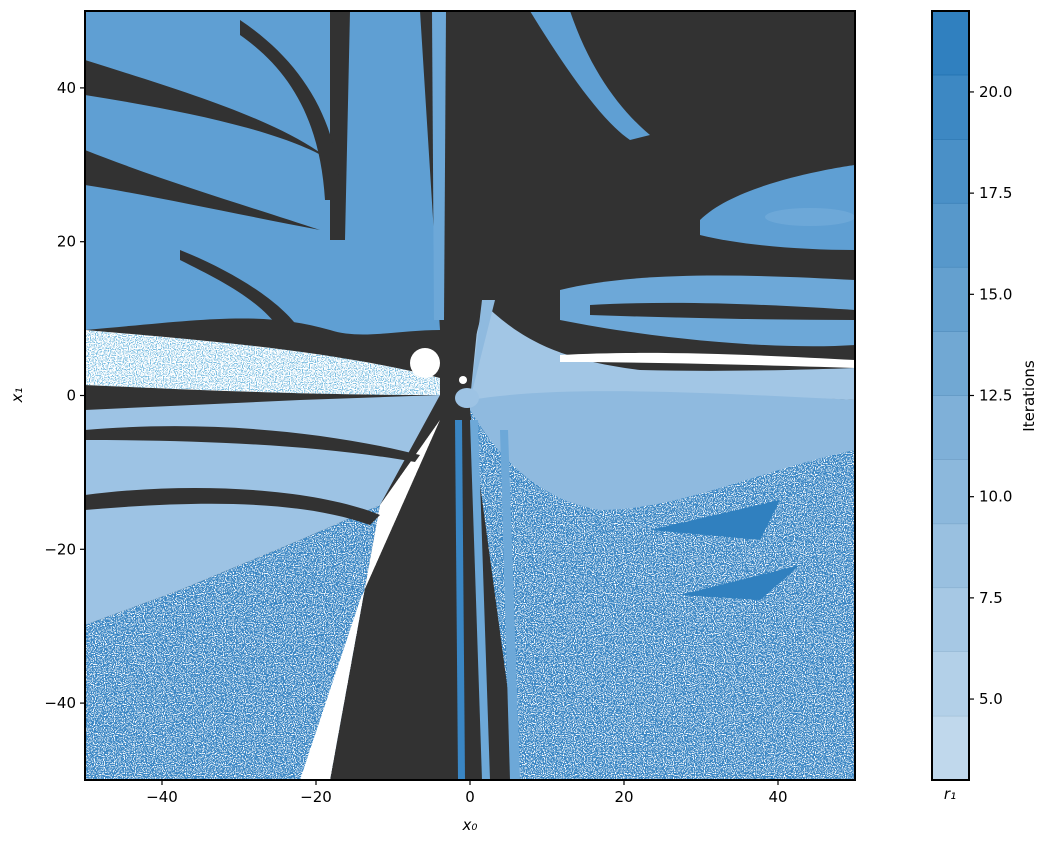  Describe the element at coordinates (17, 396) in the screenshot. I see `y-axis-label: x₁` at that location.